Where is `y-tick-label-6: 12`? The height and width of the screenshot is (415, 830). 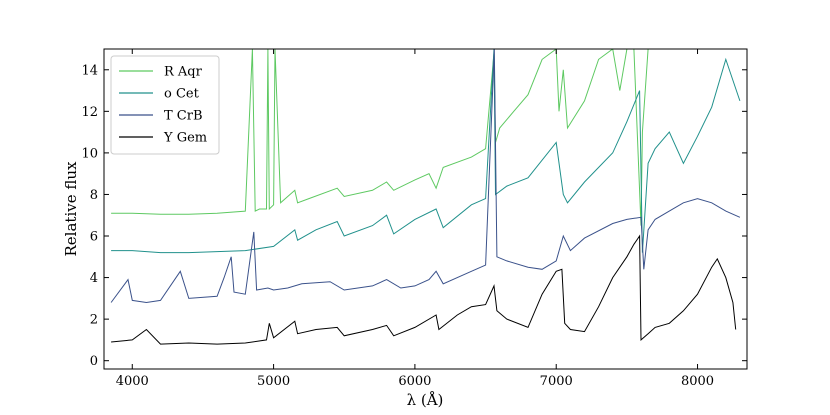 y-tick-label-6: 12 is located at coordinates (89, 112).